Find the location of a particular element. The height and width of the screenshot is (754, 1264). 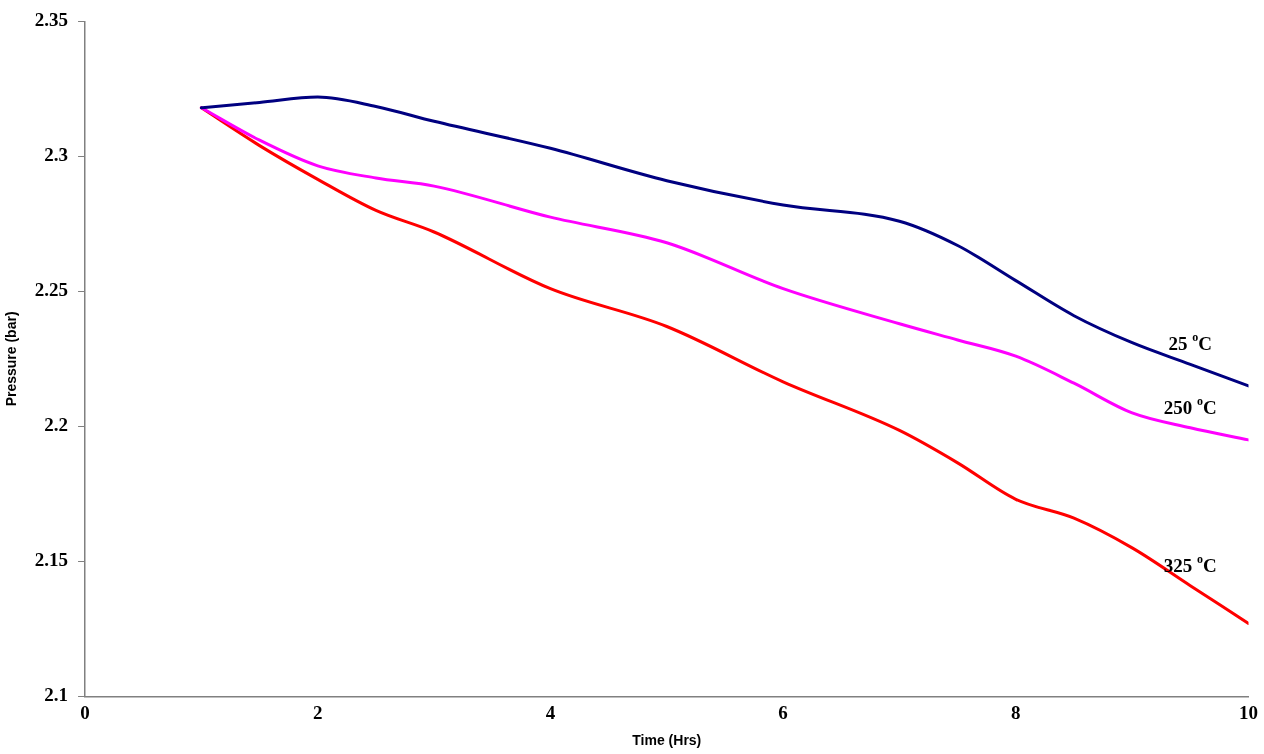

x-tick-label: 8 is located at coordinates (1016, 712).